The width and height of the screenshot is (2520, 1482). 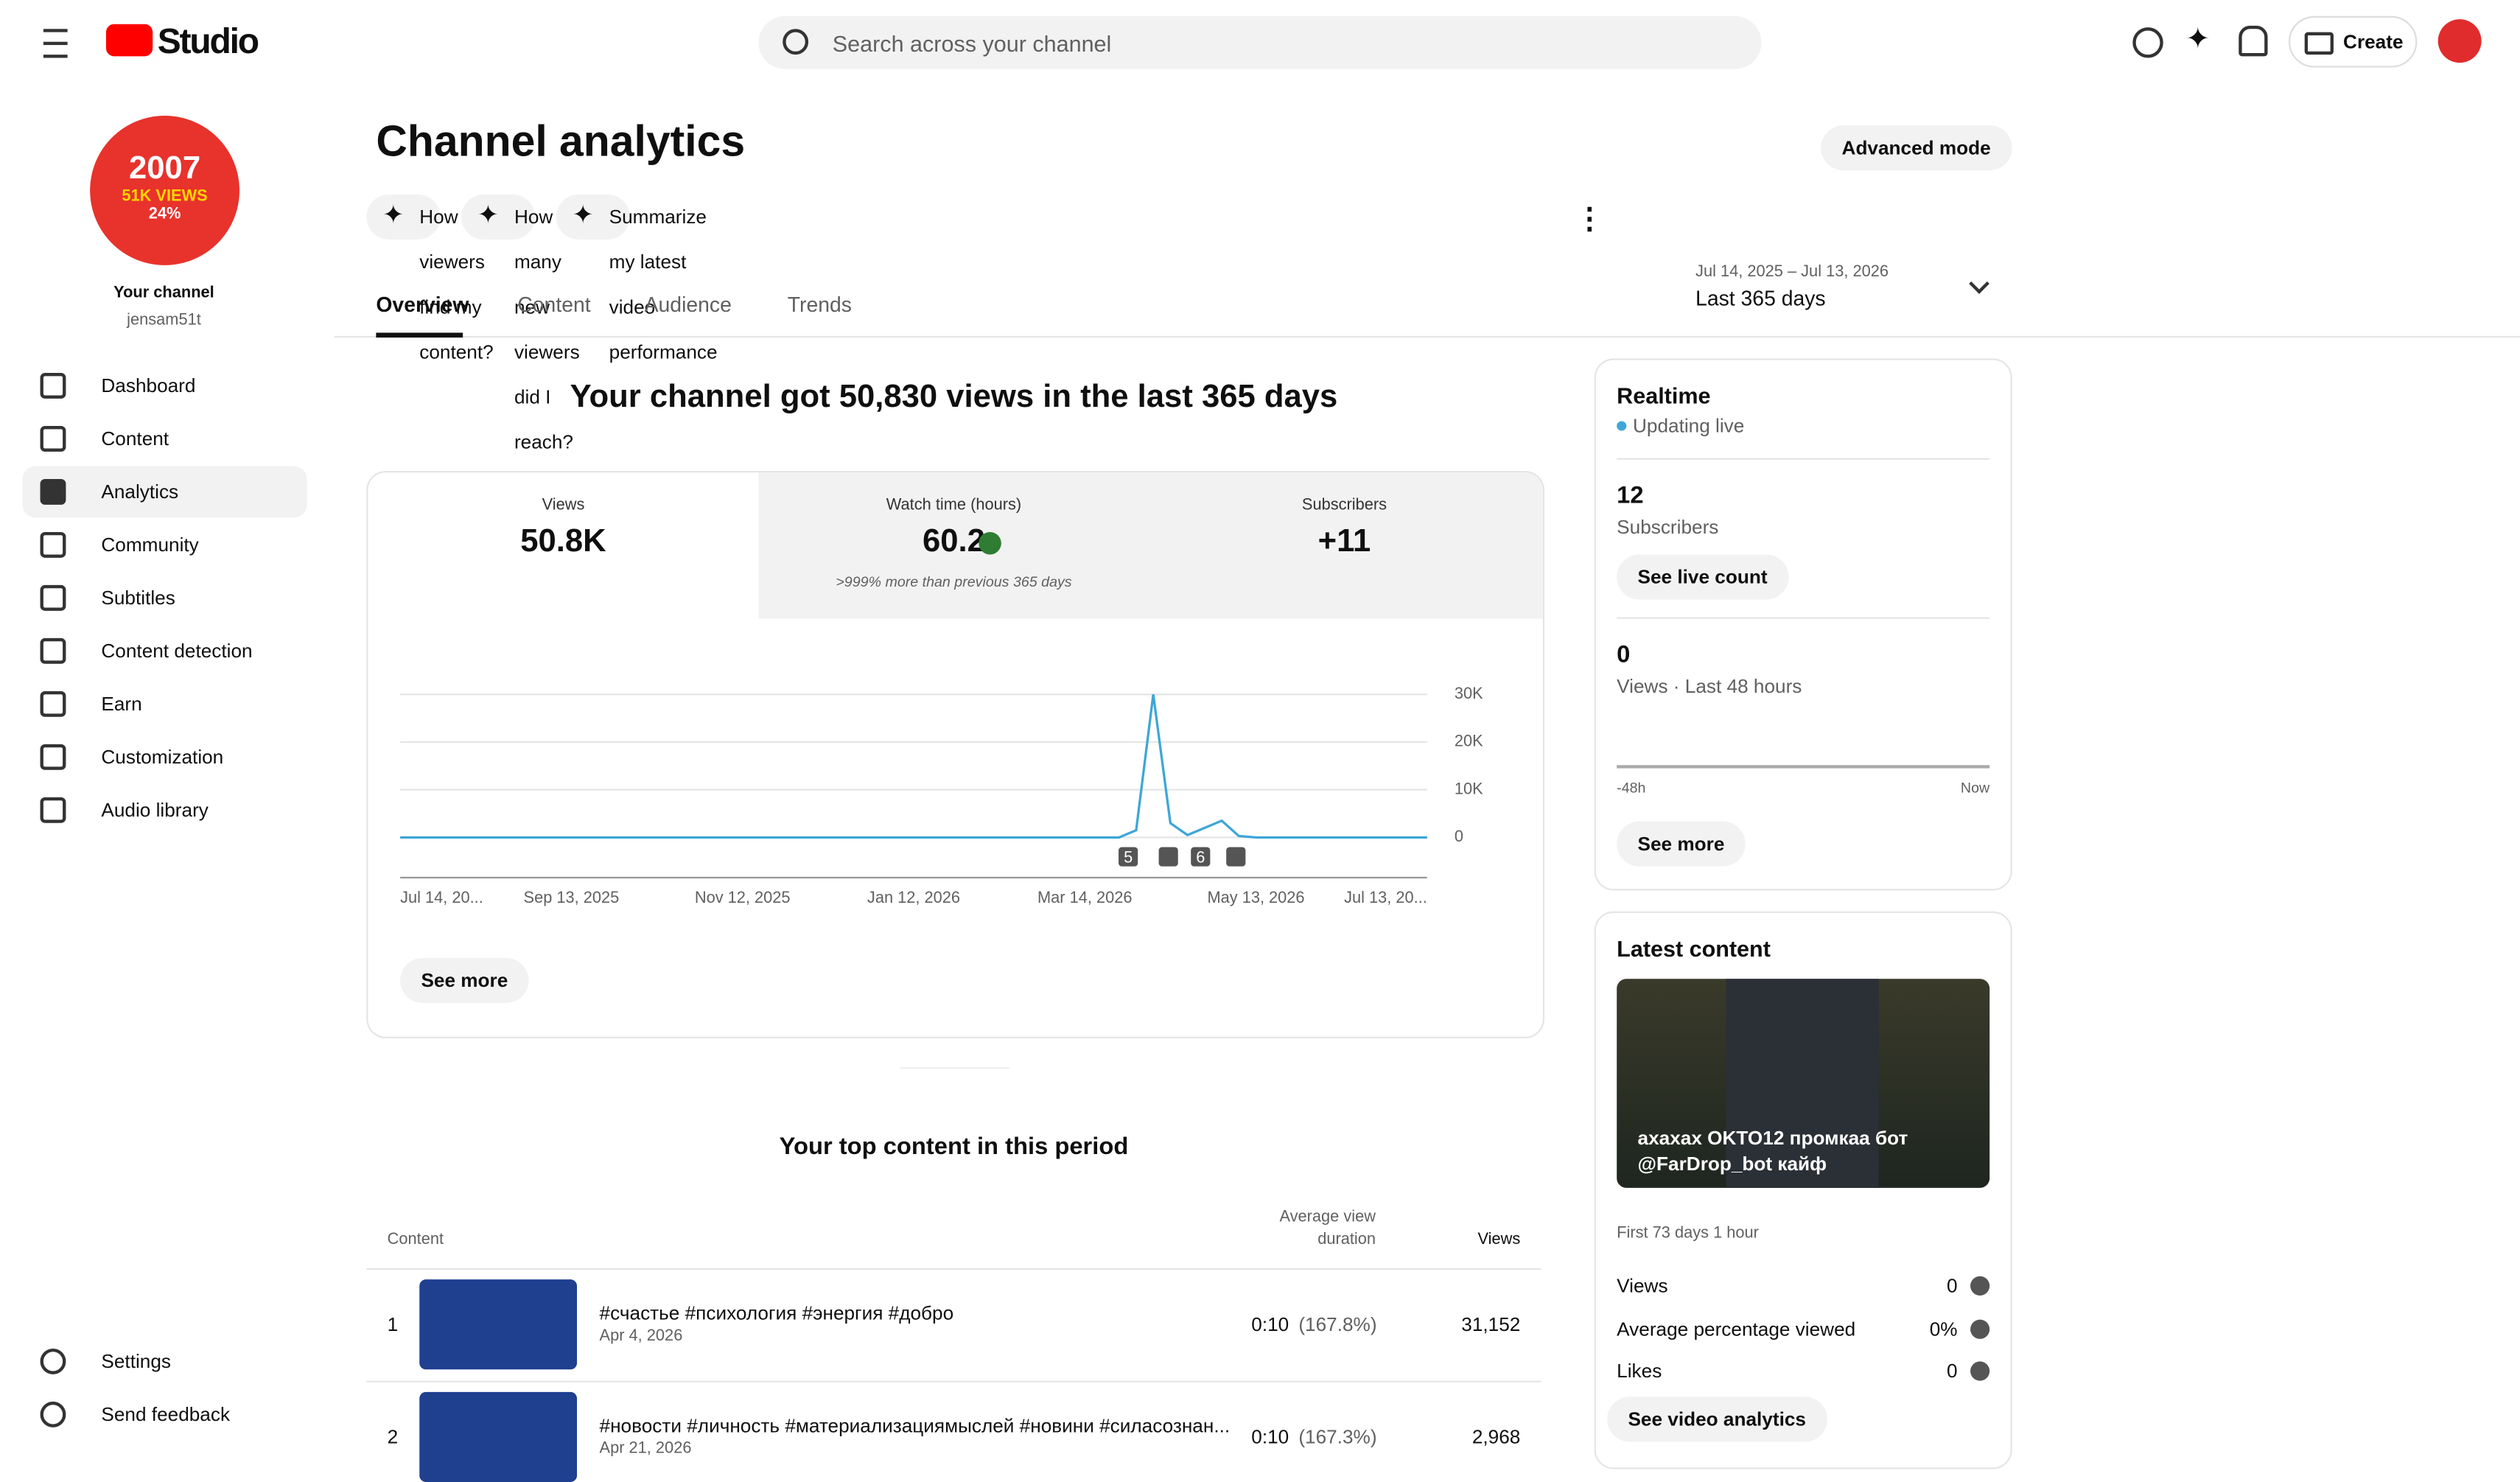 What do you see at coordinates (1255, 897) in the screenshot?
I see `x-tick-label: May 13, 2026` at bounding box center [1255, 897].